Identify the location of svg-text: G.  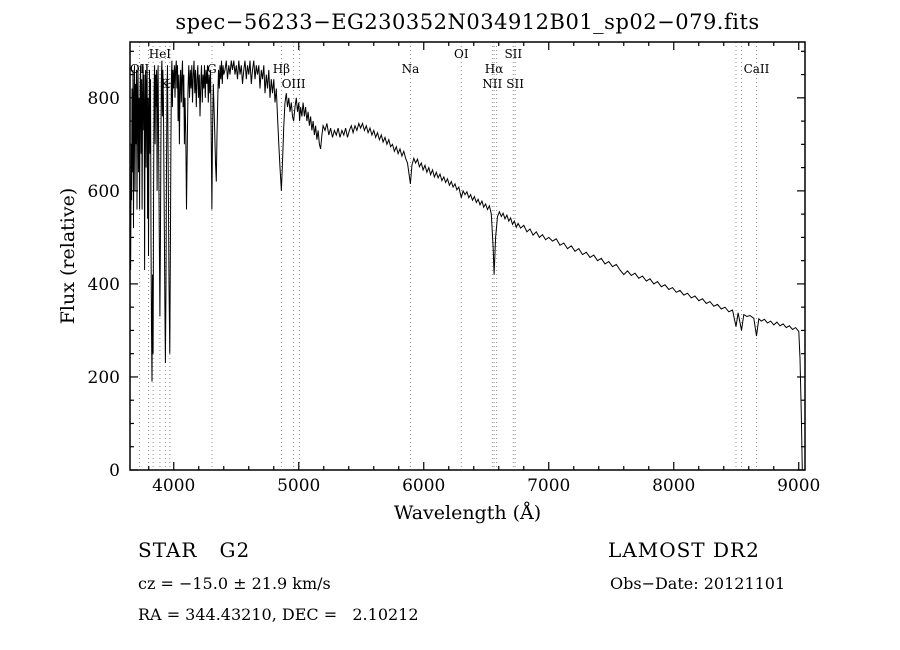
(212, 69).